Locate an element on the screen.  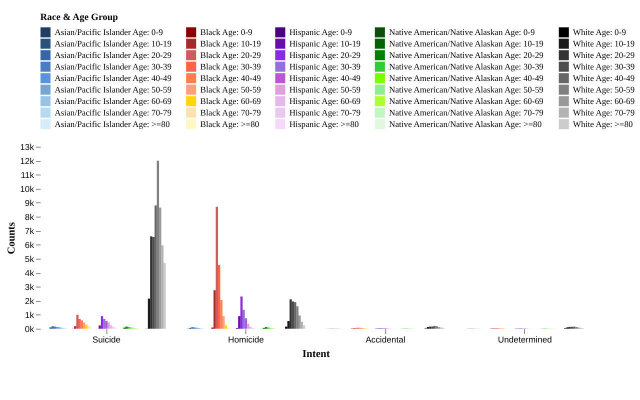
legend-label: Hispanic Age: 70-79 is located at coordinates (325, 113).